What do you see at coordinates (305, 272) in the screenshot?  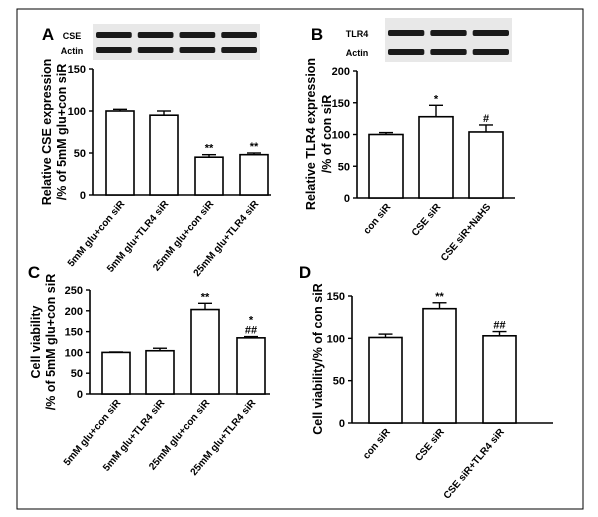 I see `panel-letter: D` at bounding box center [305, 272].